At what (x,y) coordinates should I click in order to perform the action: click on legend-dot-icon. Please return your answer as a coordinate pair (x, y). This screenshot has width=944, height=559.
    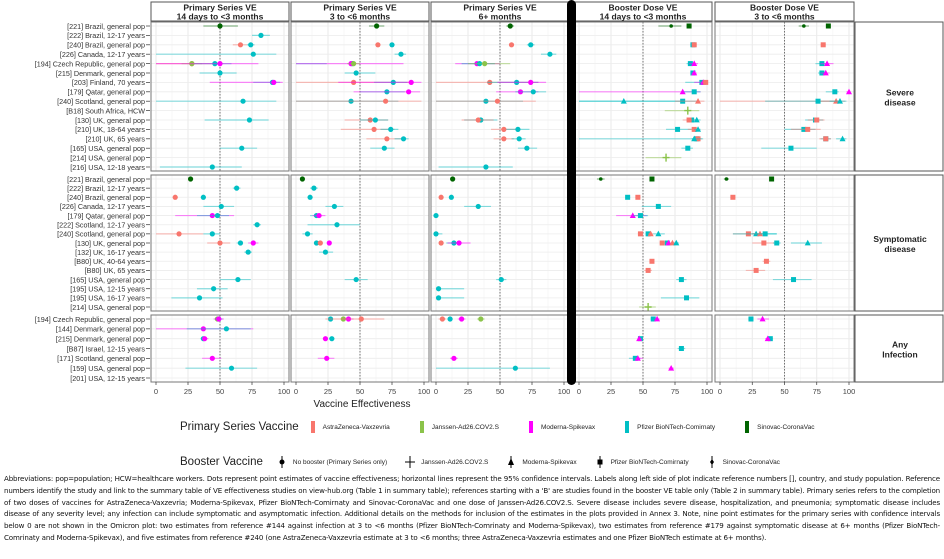
    Looking at the image, I should click on (282, 462).